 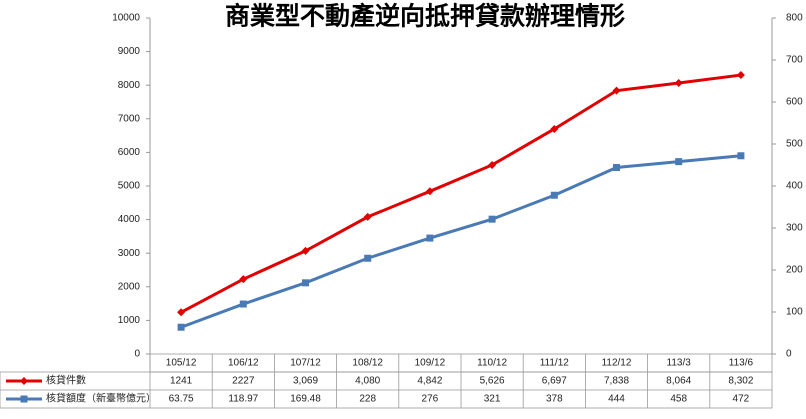 I want to click on y-tick-label: 10000, so click(x=126, y=18).